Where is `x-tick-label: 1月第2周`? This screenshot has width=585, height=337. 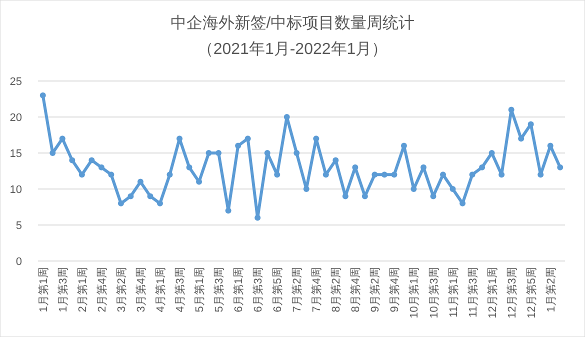
x-tick-label: 1月第2周 is located at coordinates (551, 289).